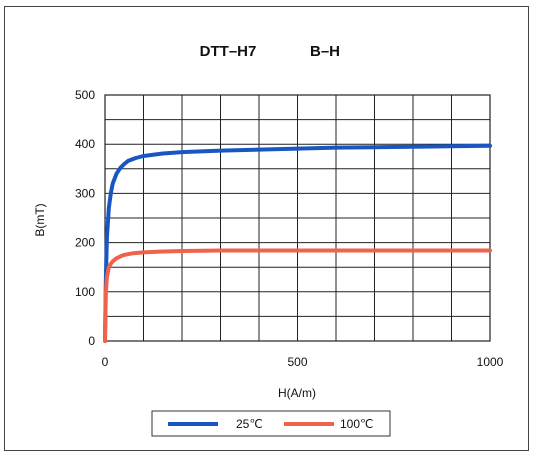 The width and height of the screenshot is (535, 456). What do you see at coordinates (357, 424) in the screenshot?
I see `legend-label: 100℃` at bounding box center [357, 424].